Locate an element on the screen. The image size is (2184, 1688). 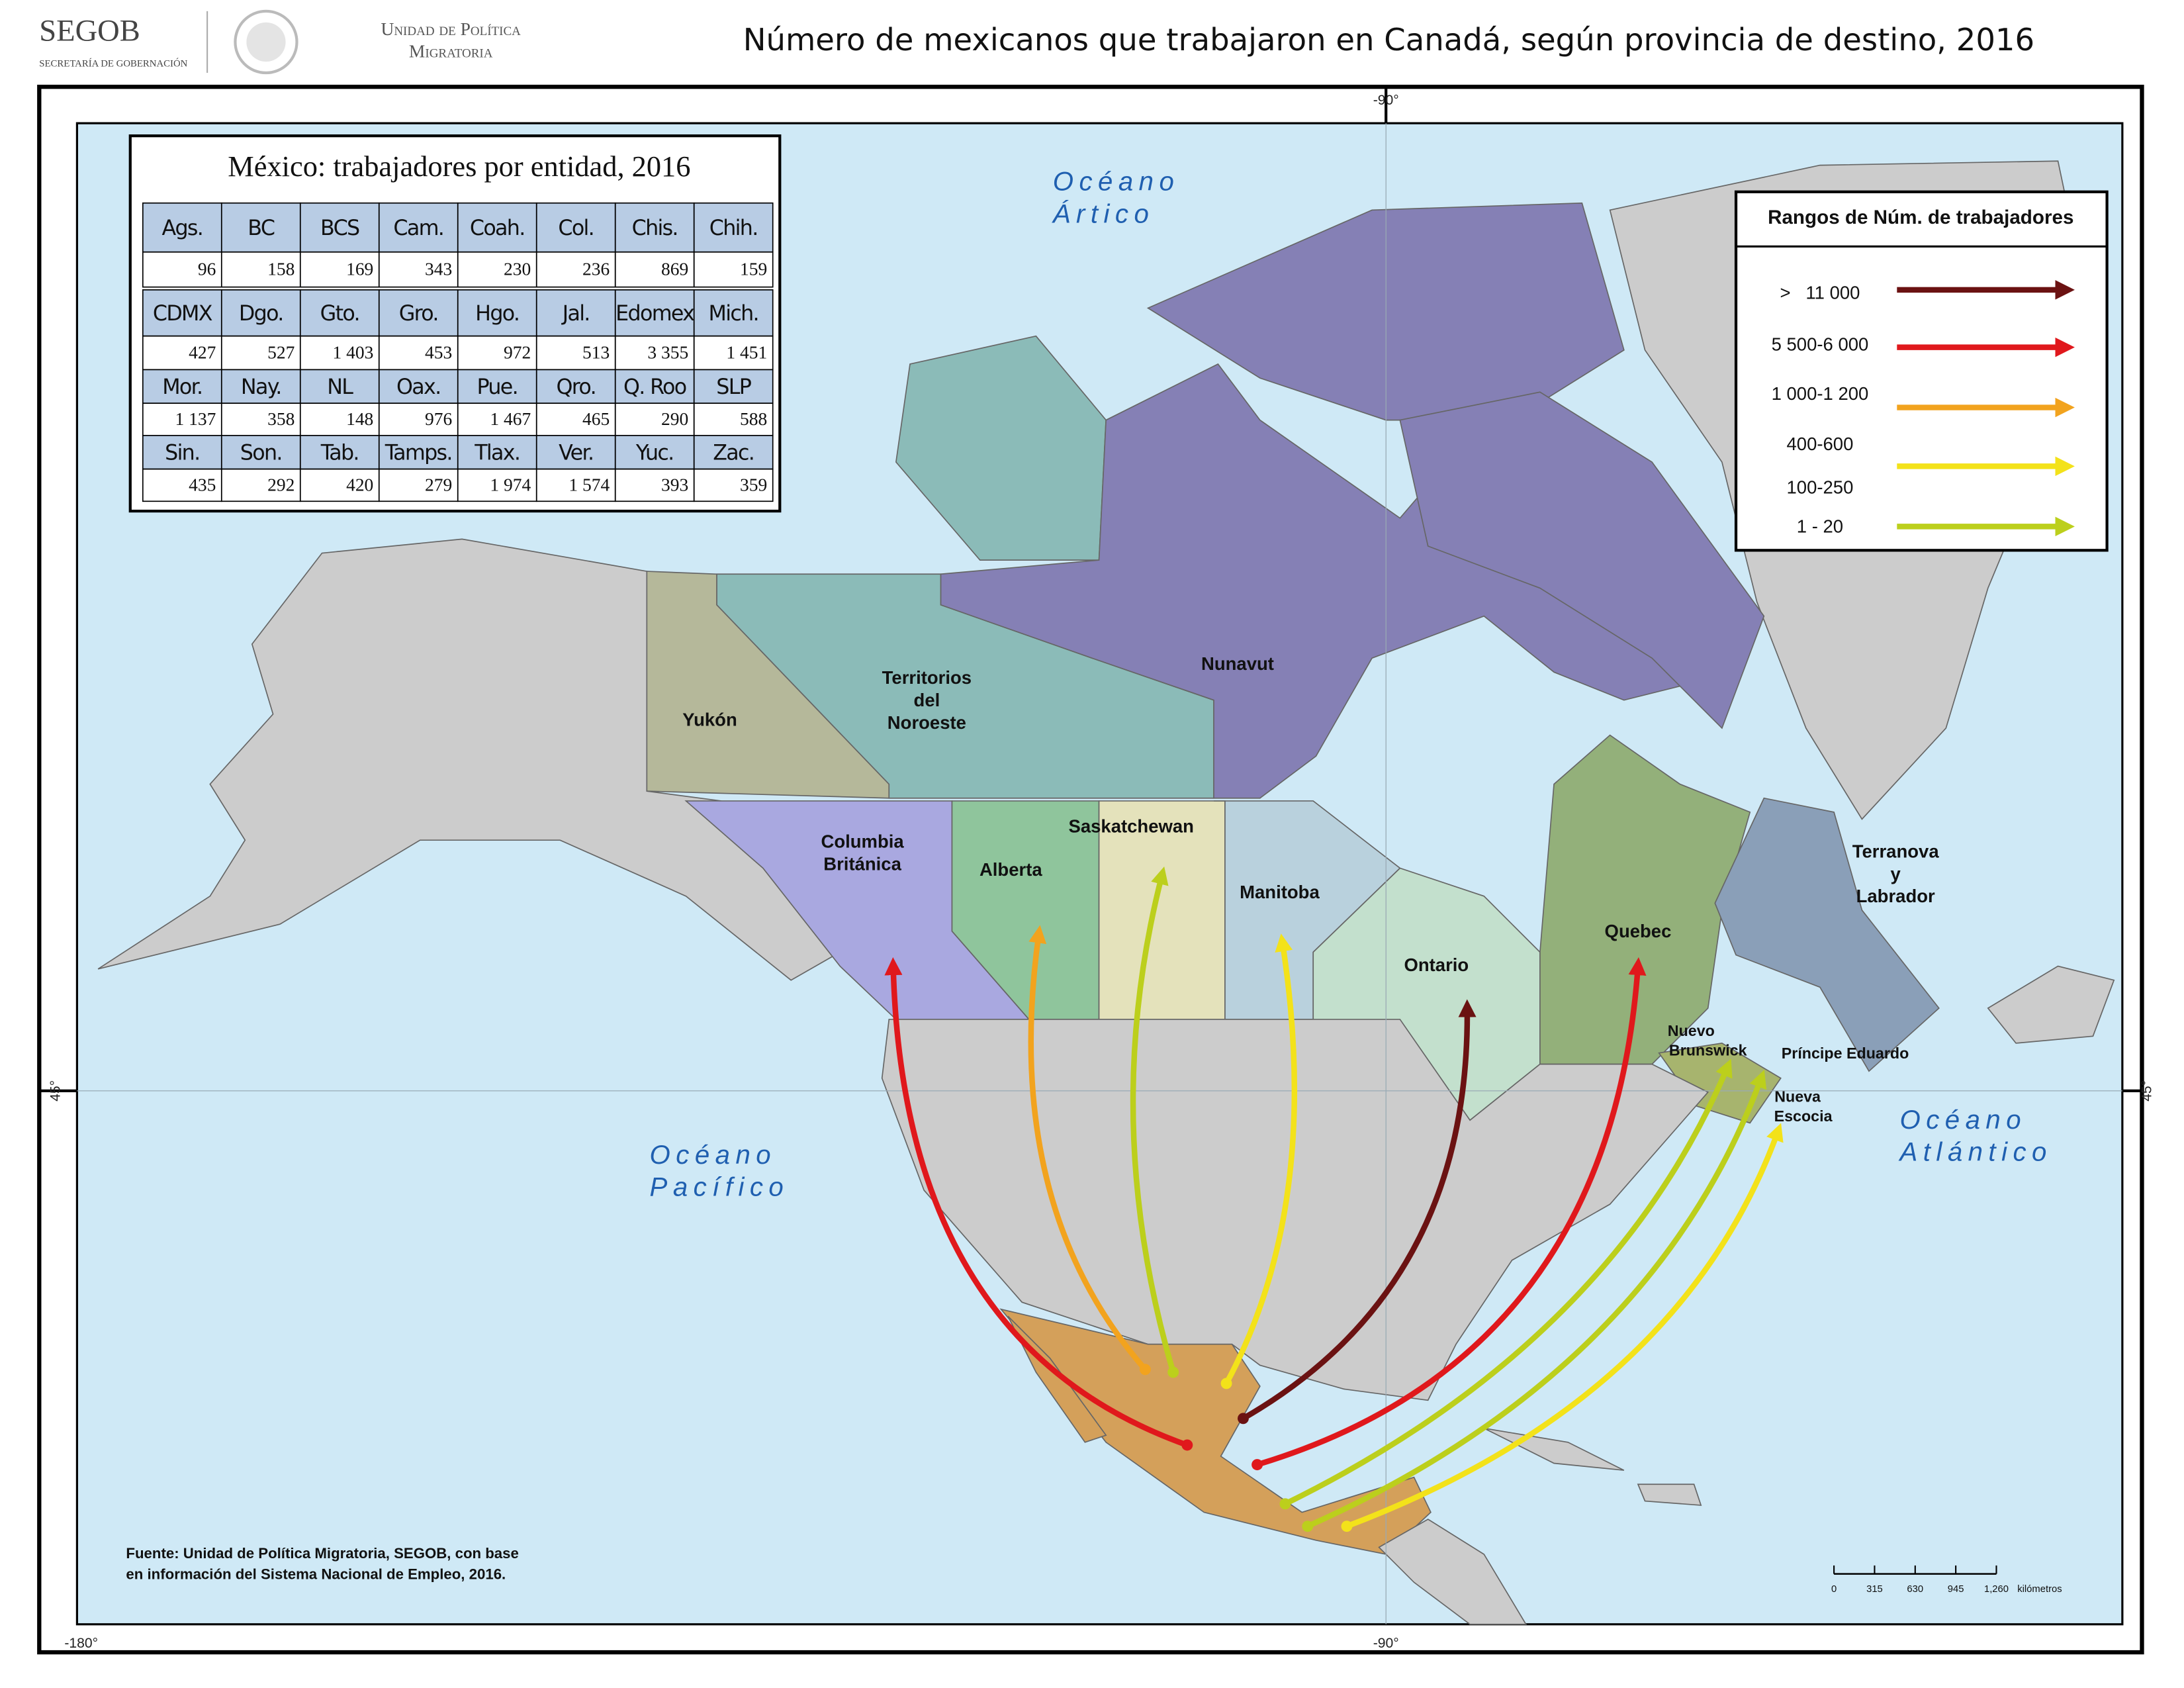
region-label: Quebec is located at coordinates (1638, 931).